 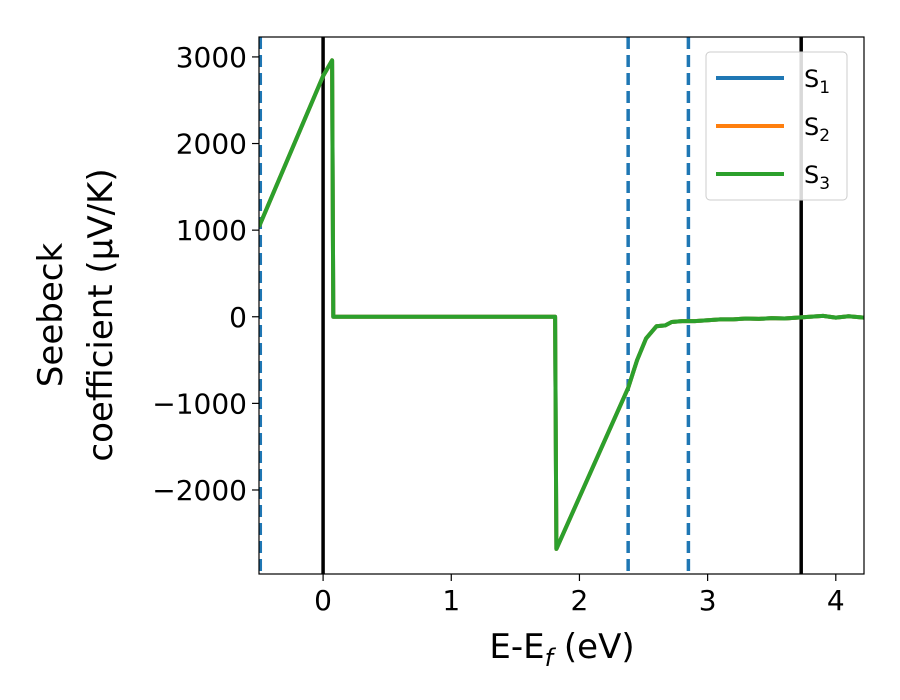 What do you see at coordinates (836, 600) in the screenshot?
I see `x-tick-label-4: 4` at bounding box center [836, 600].